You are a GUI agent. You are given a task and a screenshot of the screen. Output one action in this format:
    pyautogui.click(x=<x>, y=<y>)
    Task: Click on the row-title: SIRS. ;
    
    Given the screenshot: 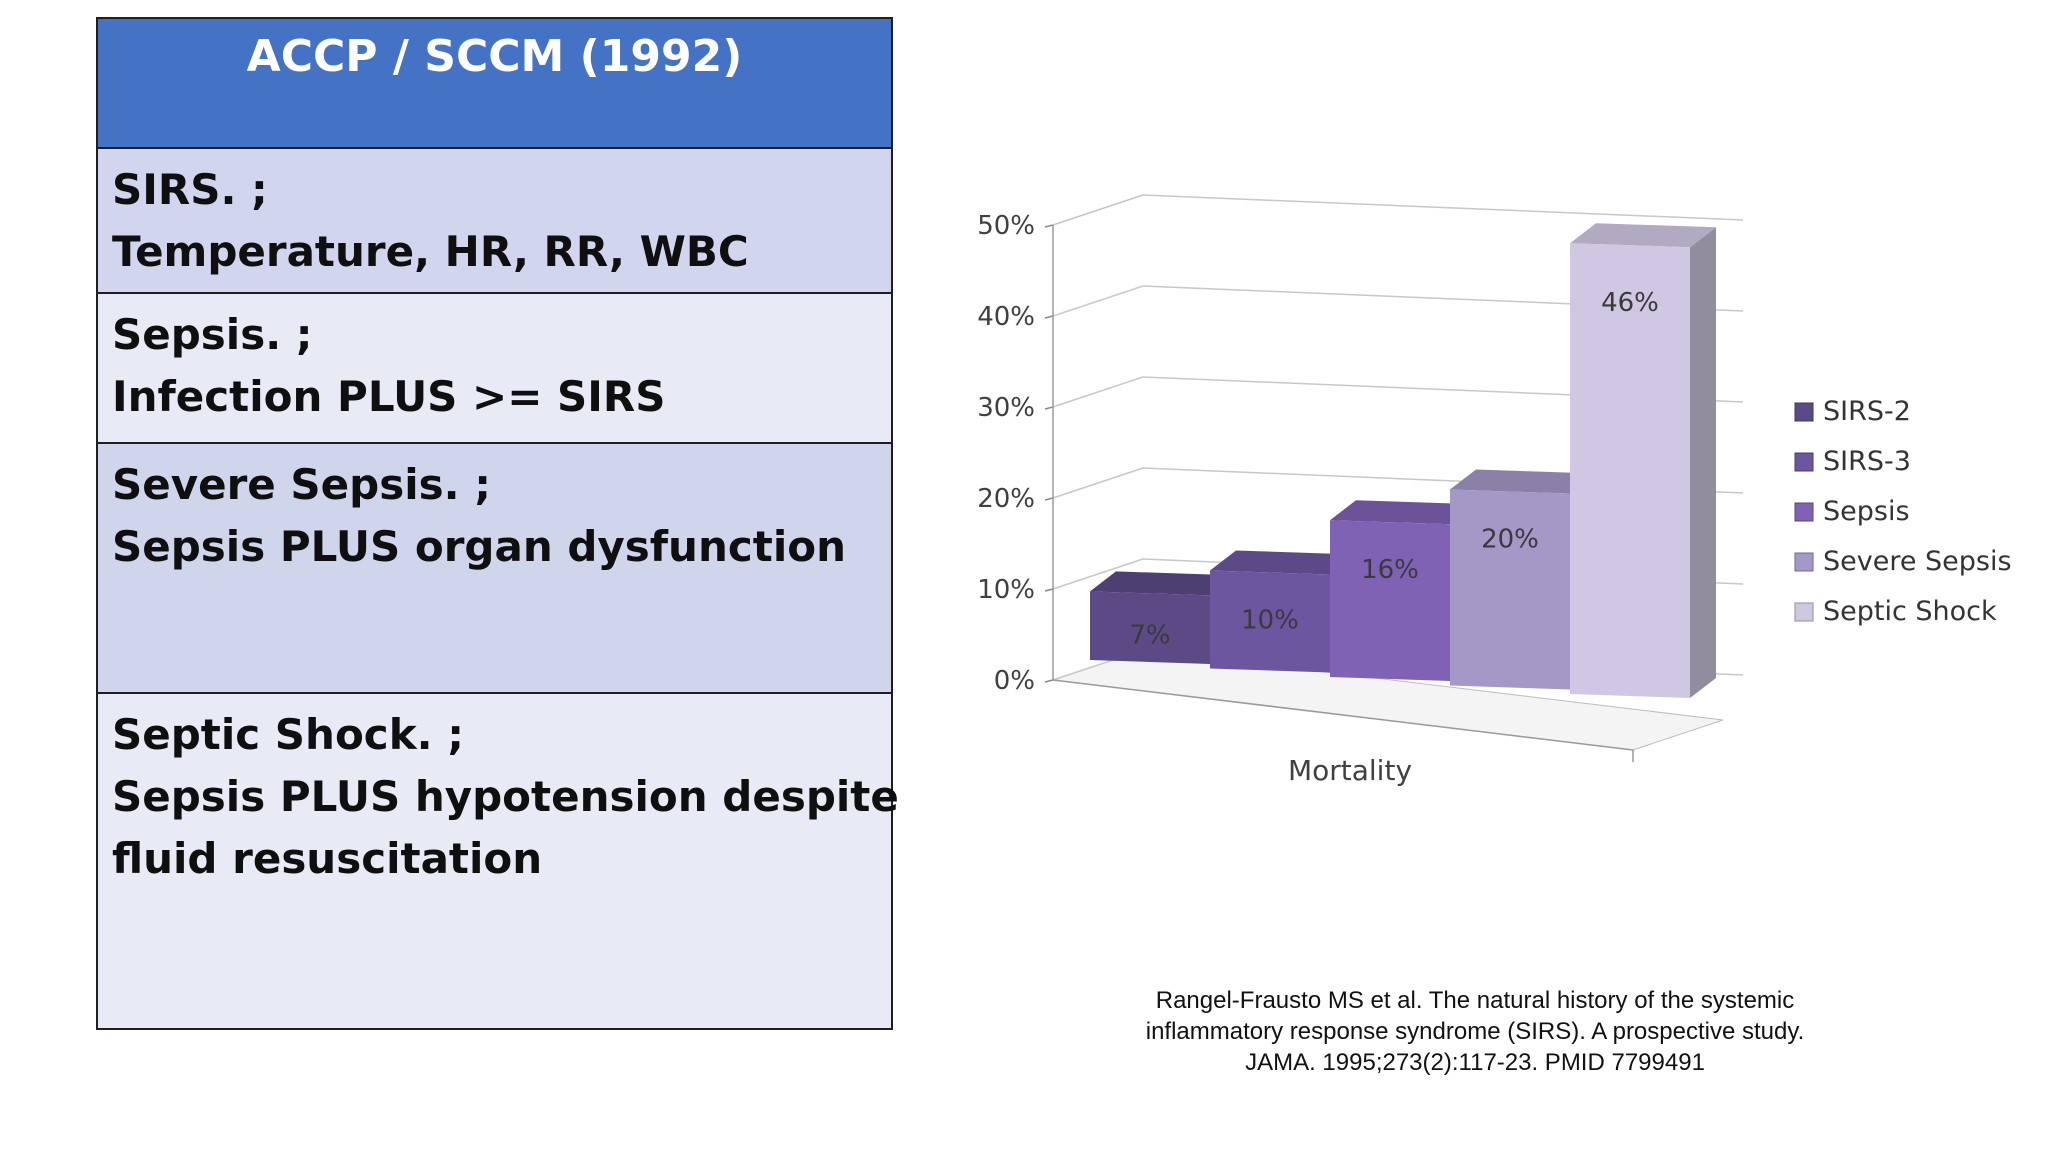 What is the action you would take?
    pyautogui.click(x=190, y=189)
    